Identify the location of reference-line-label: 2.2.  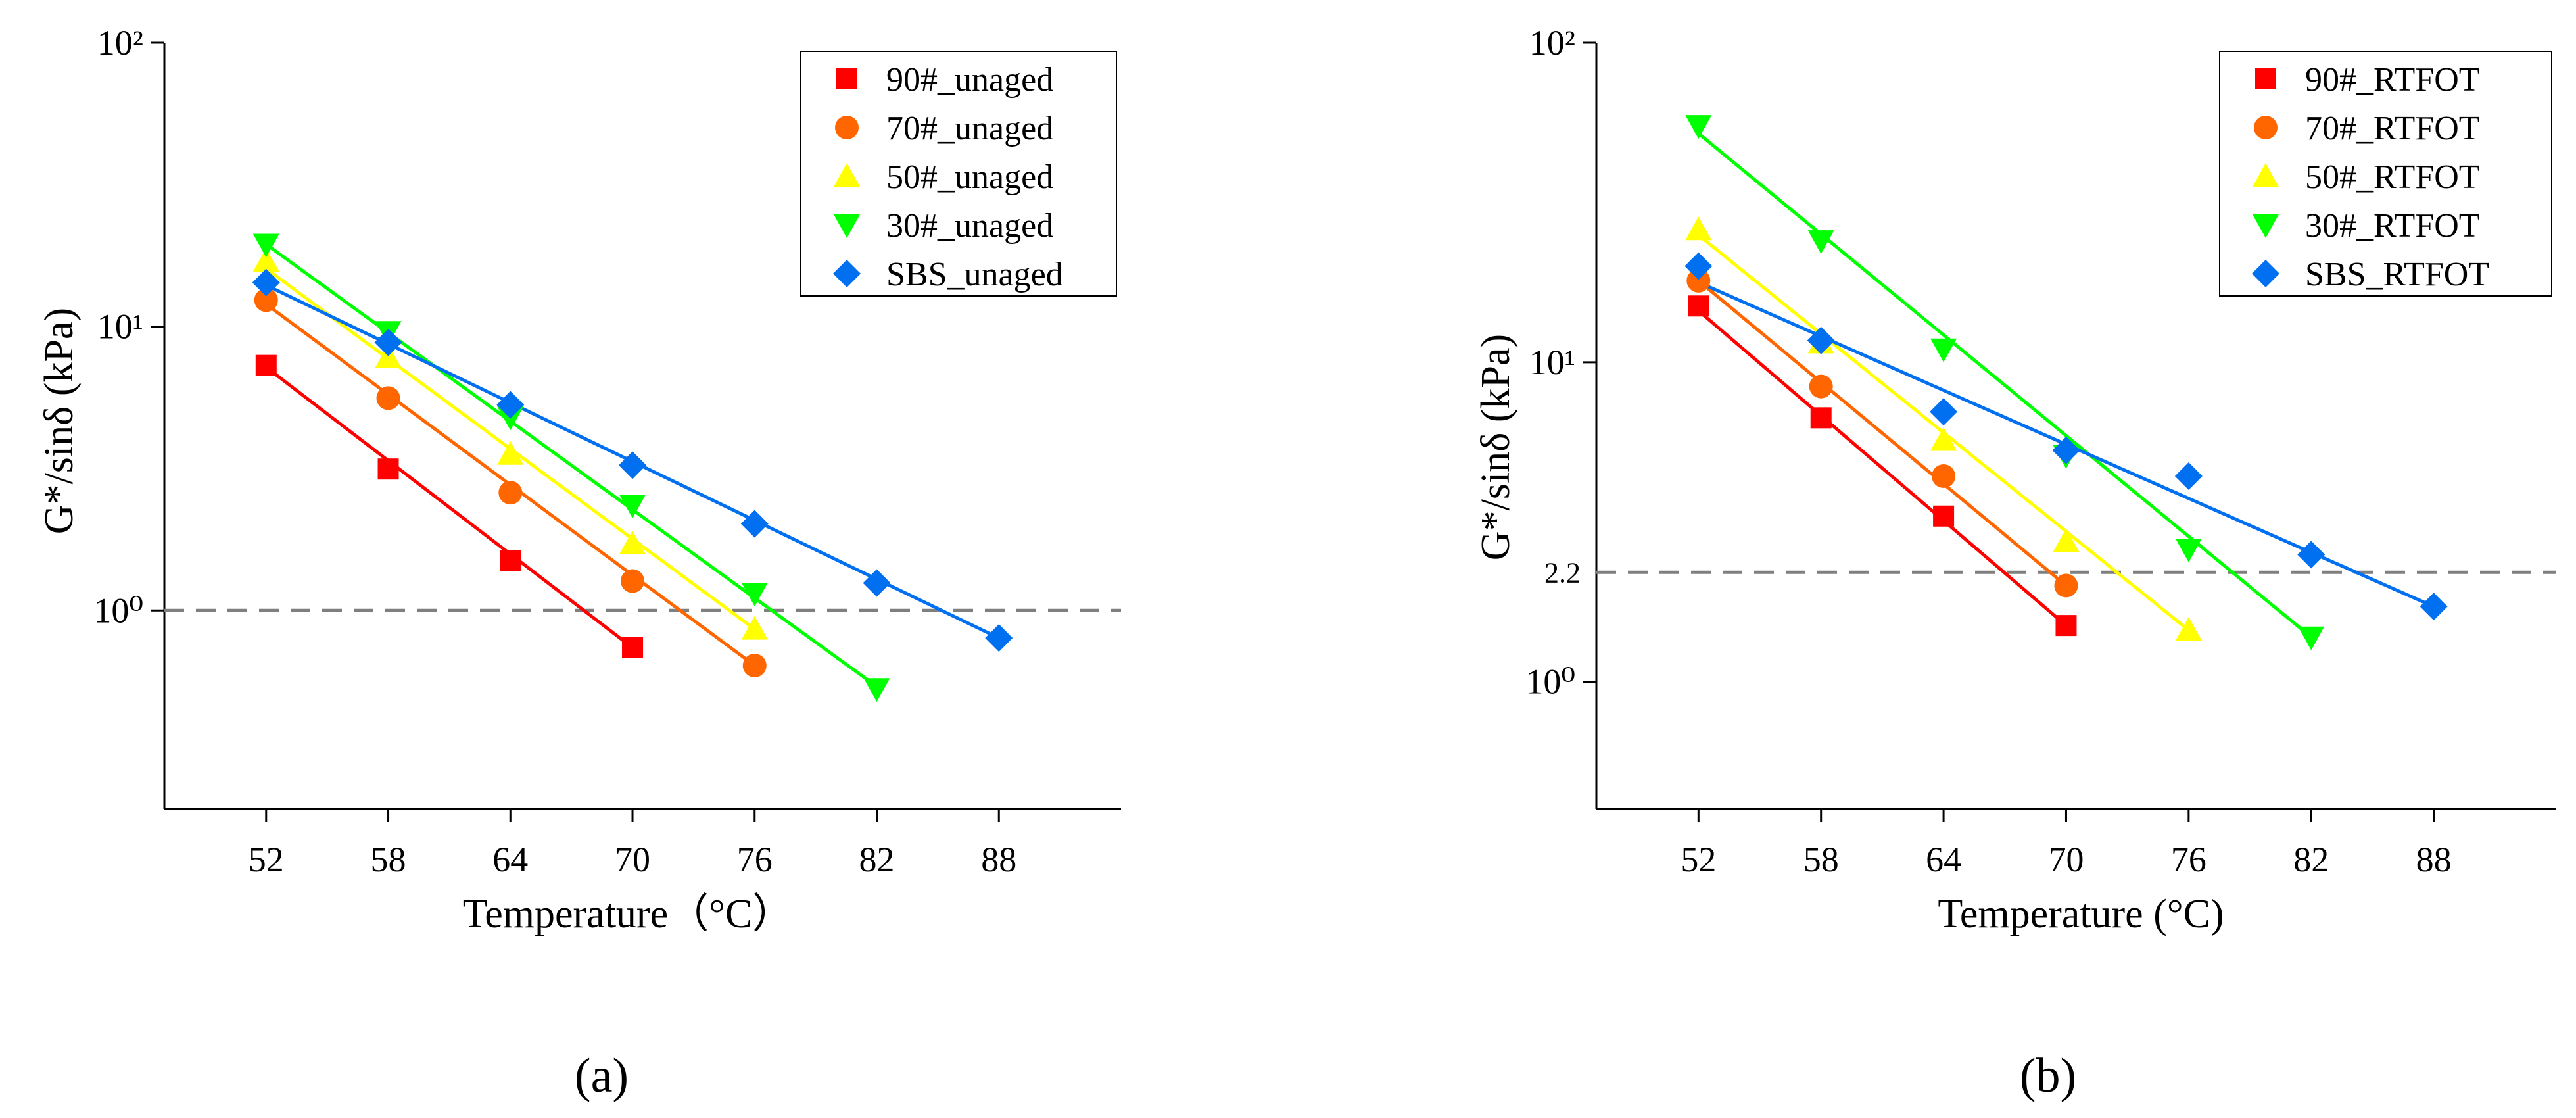
(1562, 572).